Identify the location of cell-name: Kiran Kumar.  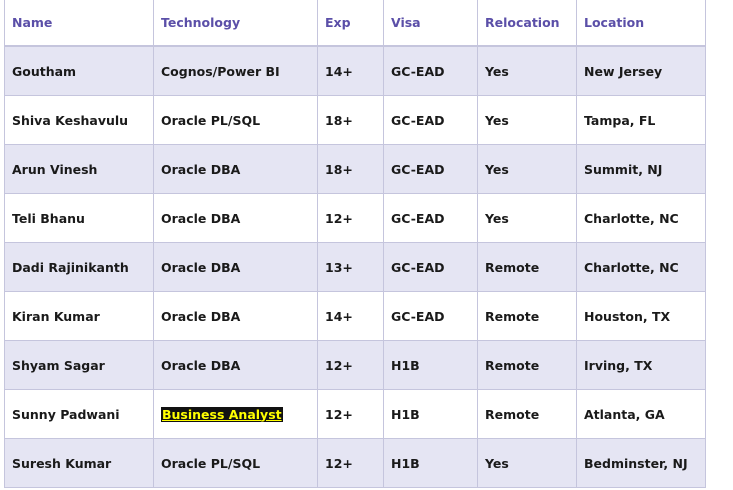
(79, 316).